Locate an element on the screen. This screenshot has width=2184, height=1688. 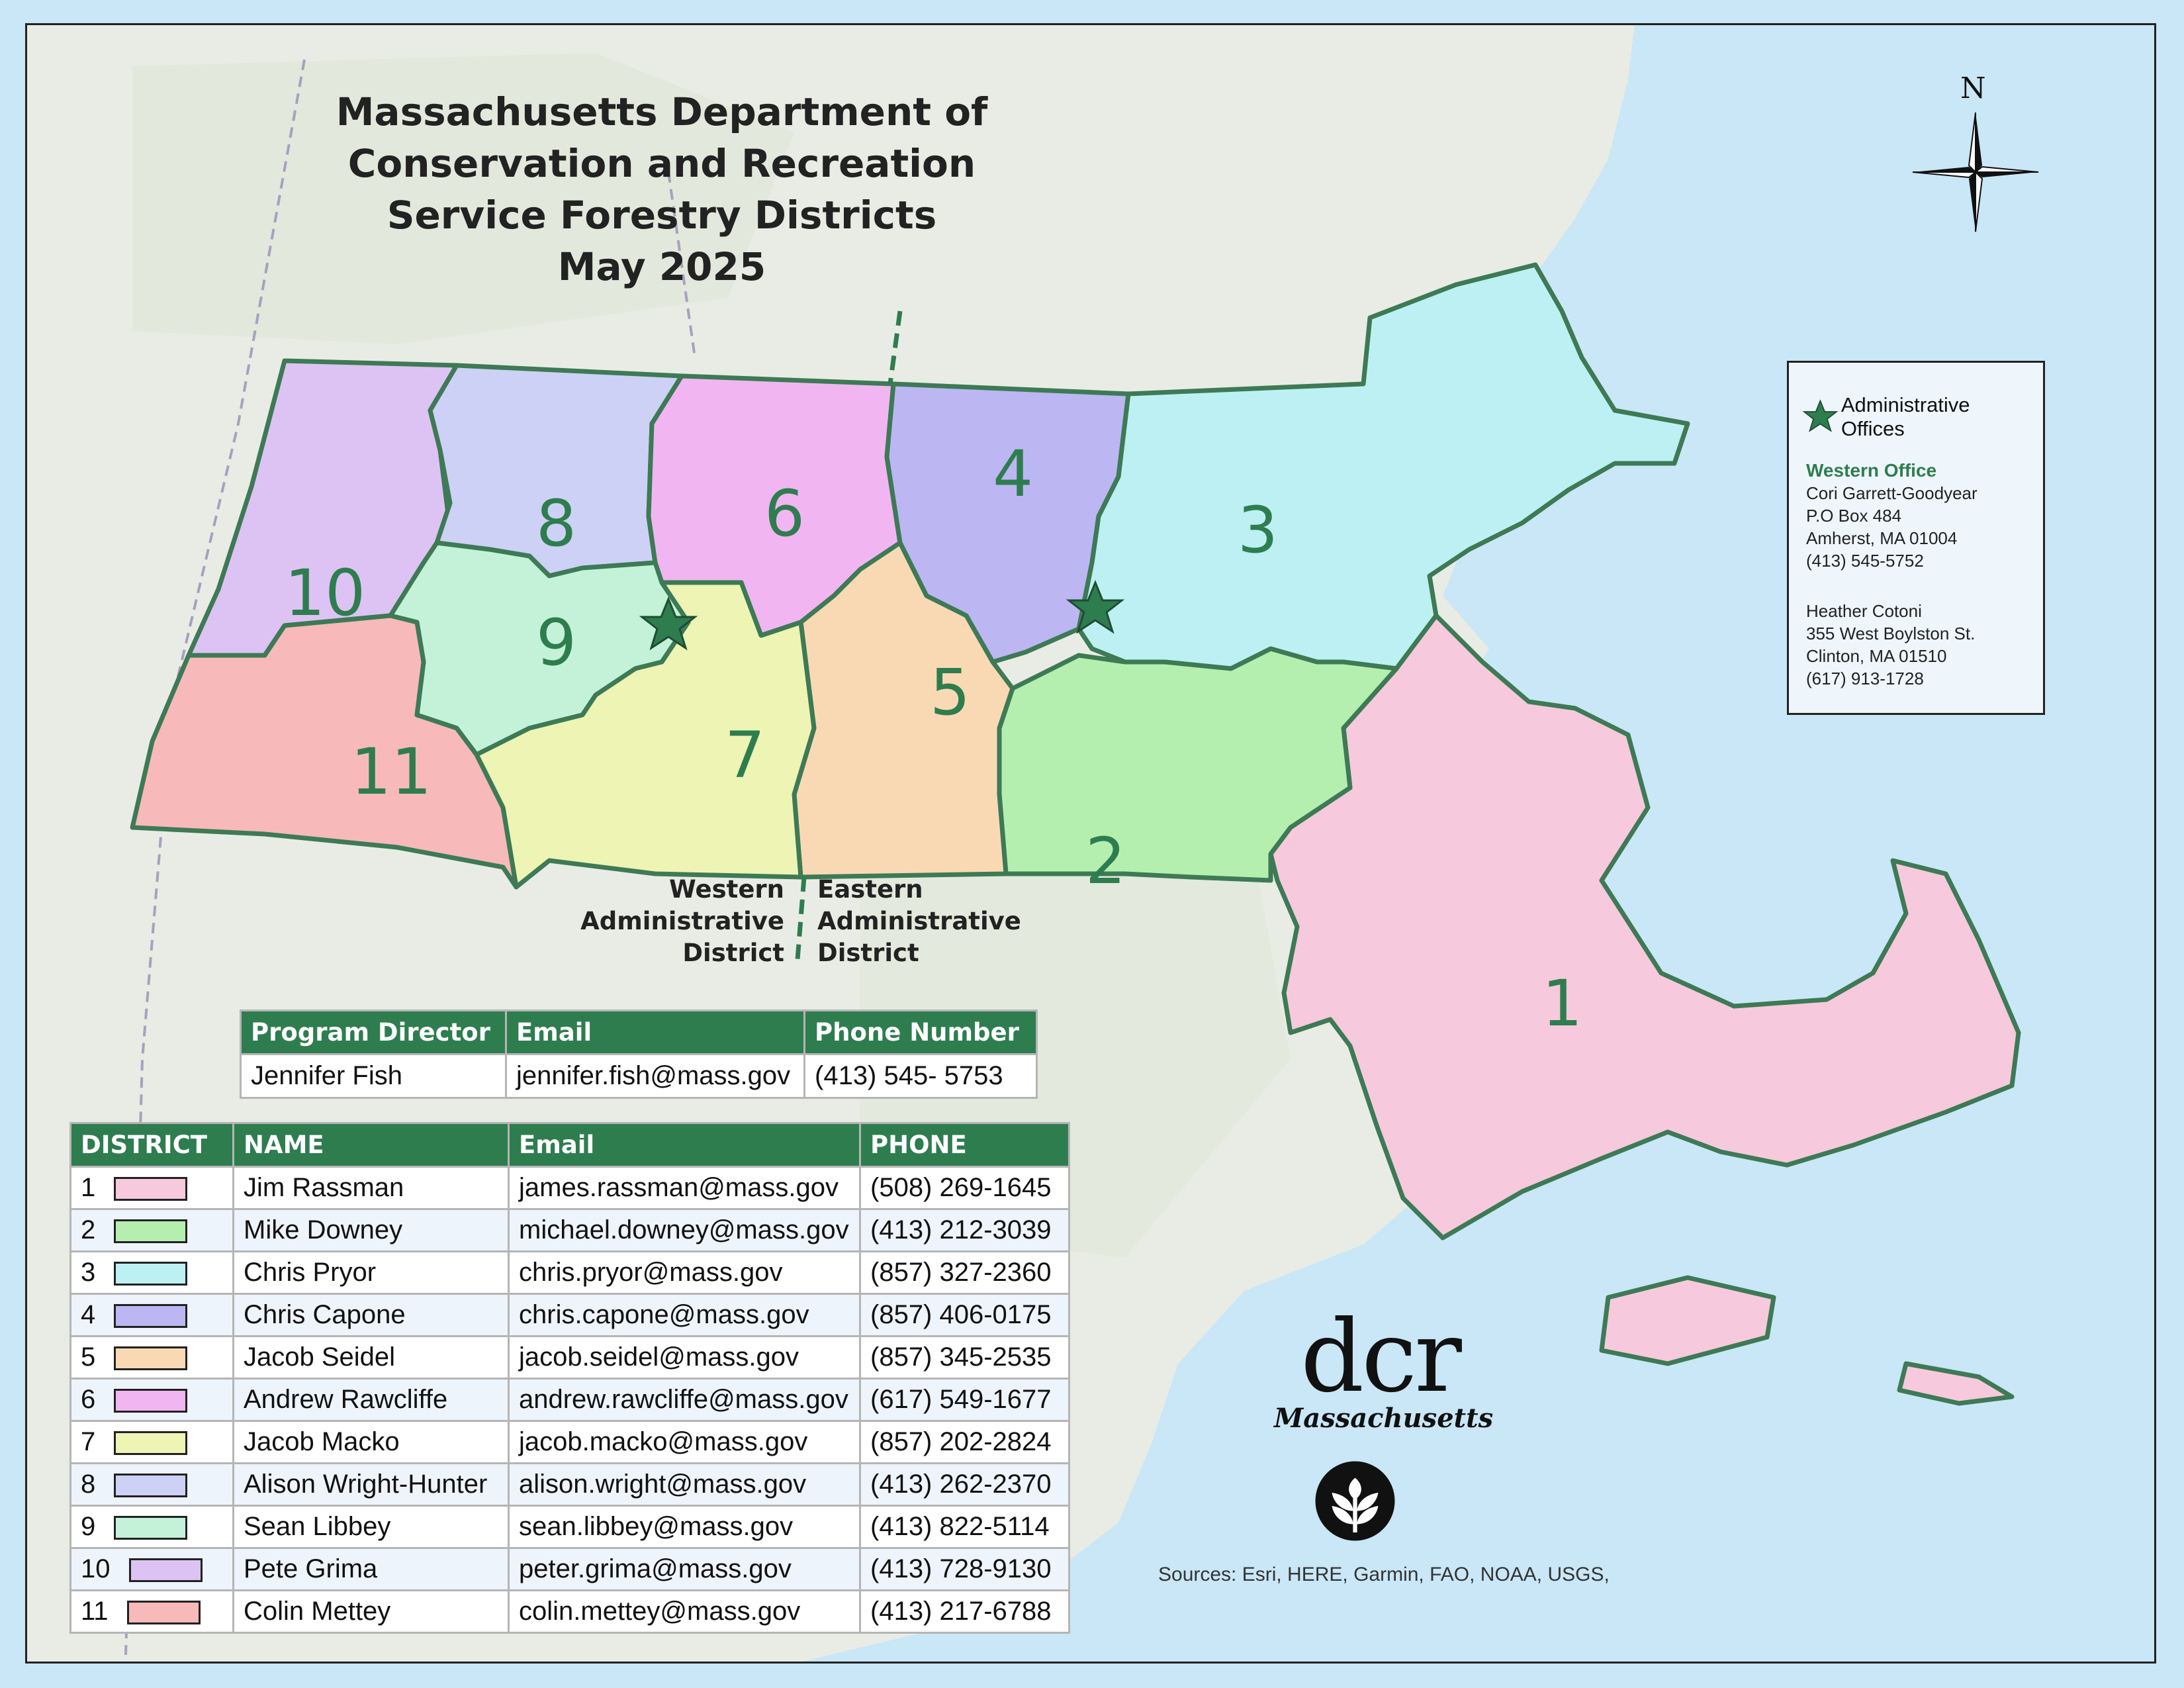
district-3-area is located at coordinates (1383, 466).